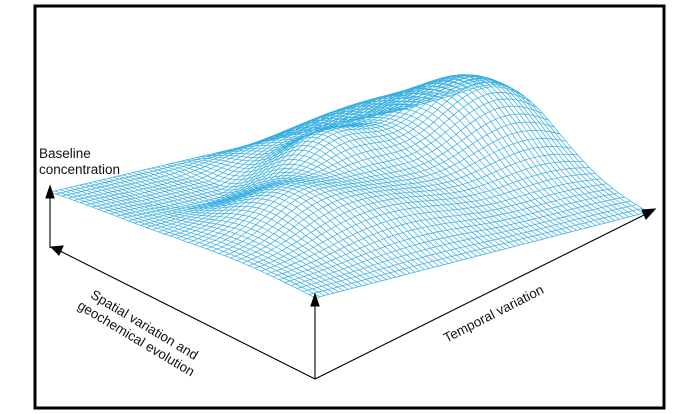 This screenshot has height=414, width=673. What do you see at coordinates (649, 214) in the screenshot?
I see `arrow-temporal-end` at bounding box center [649, 214].